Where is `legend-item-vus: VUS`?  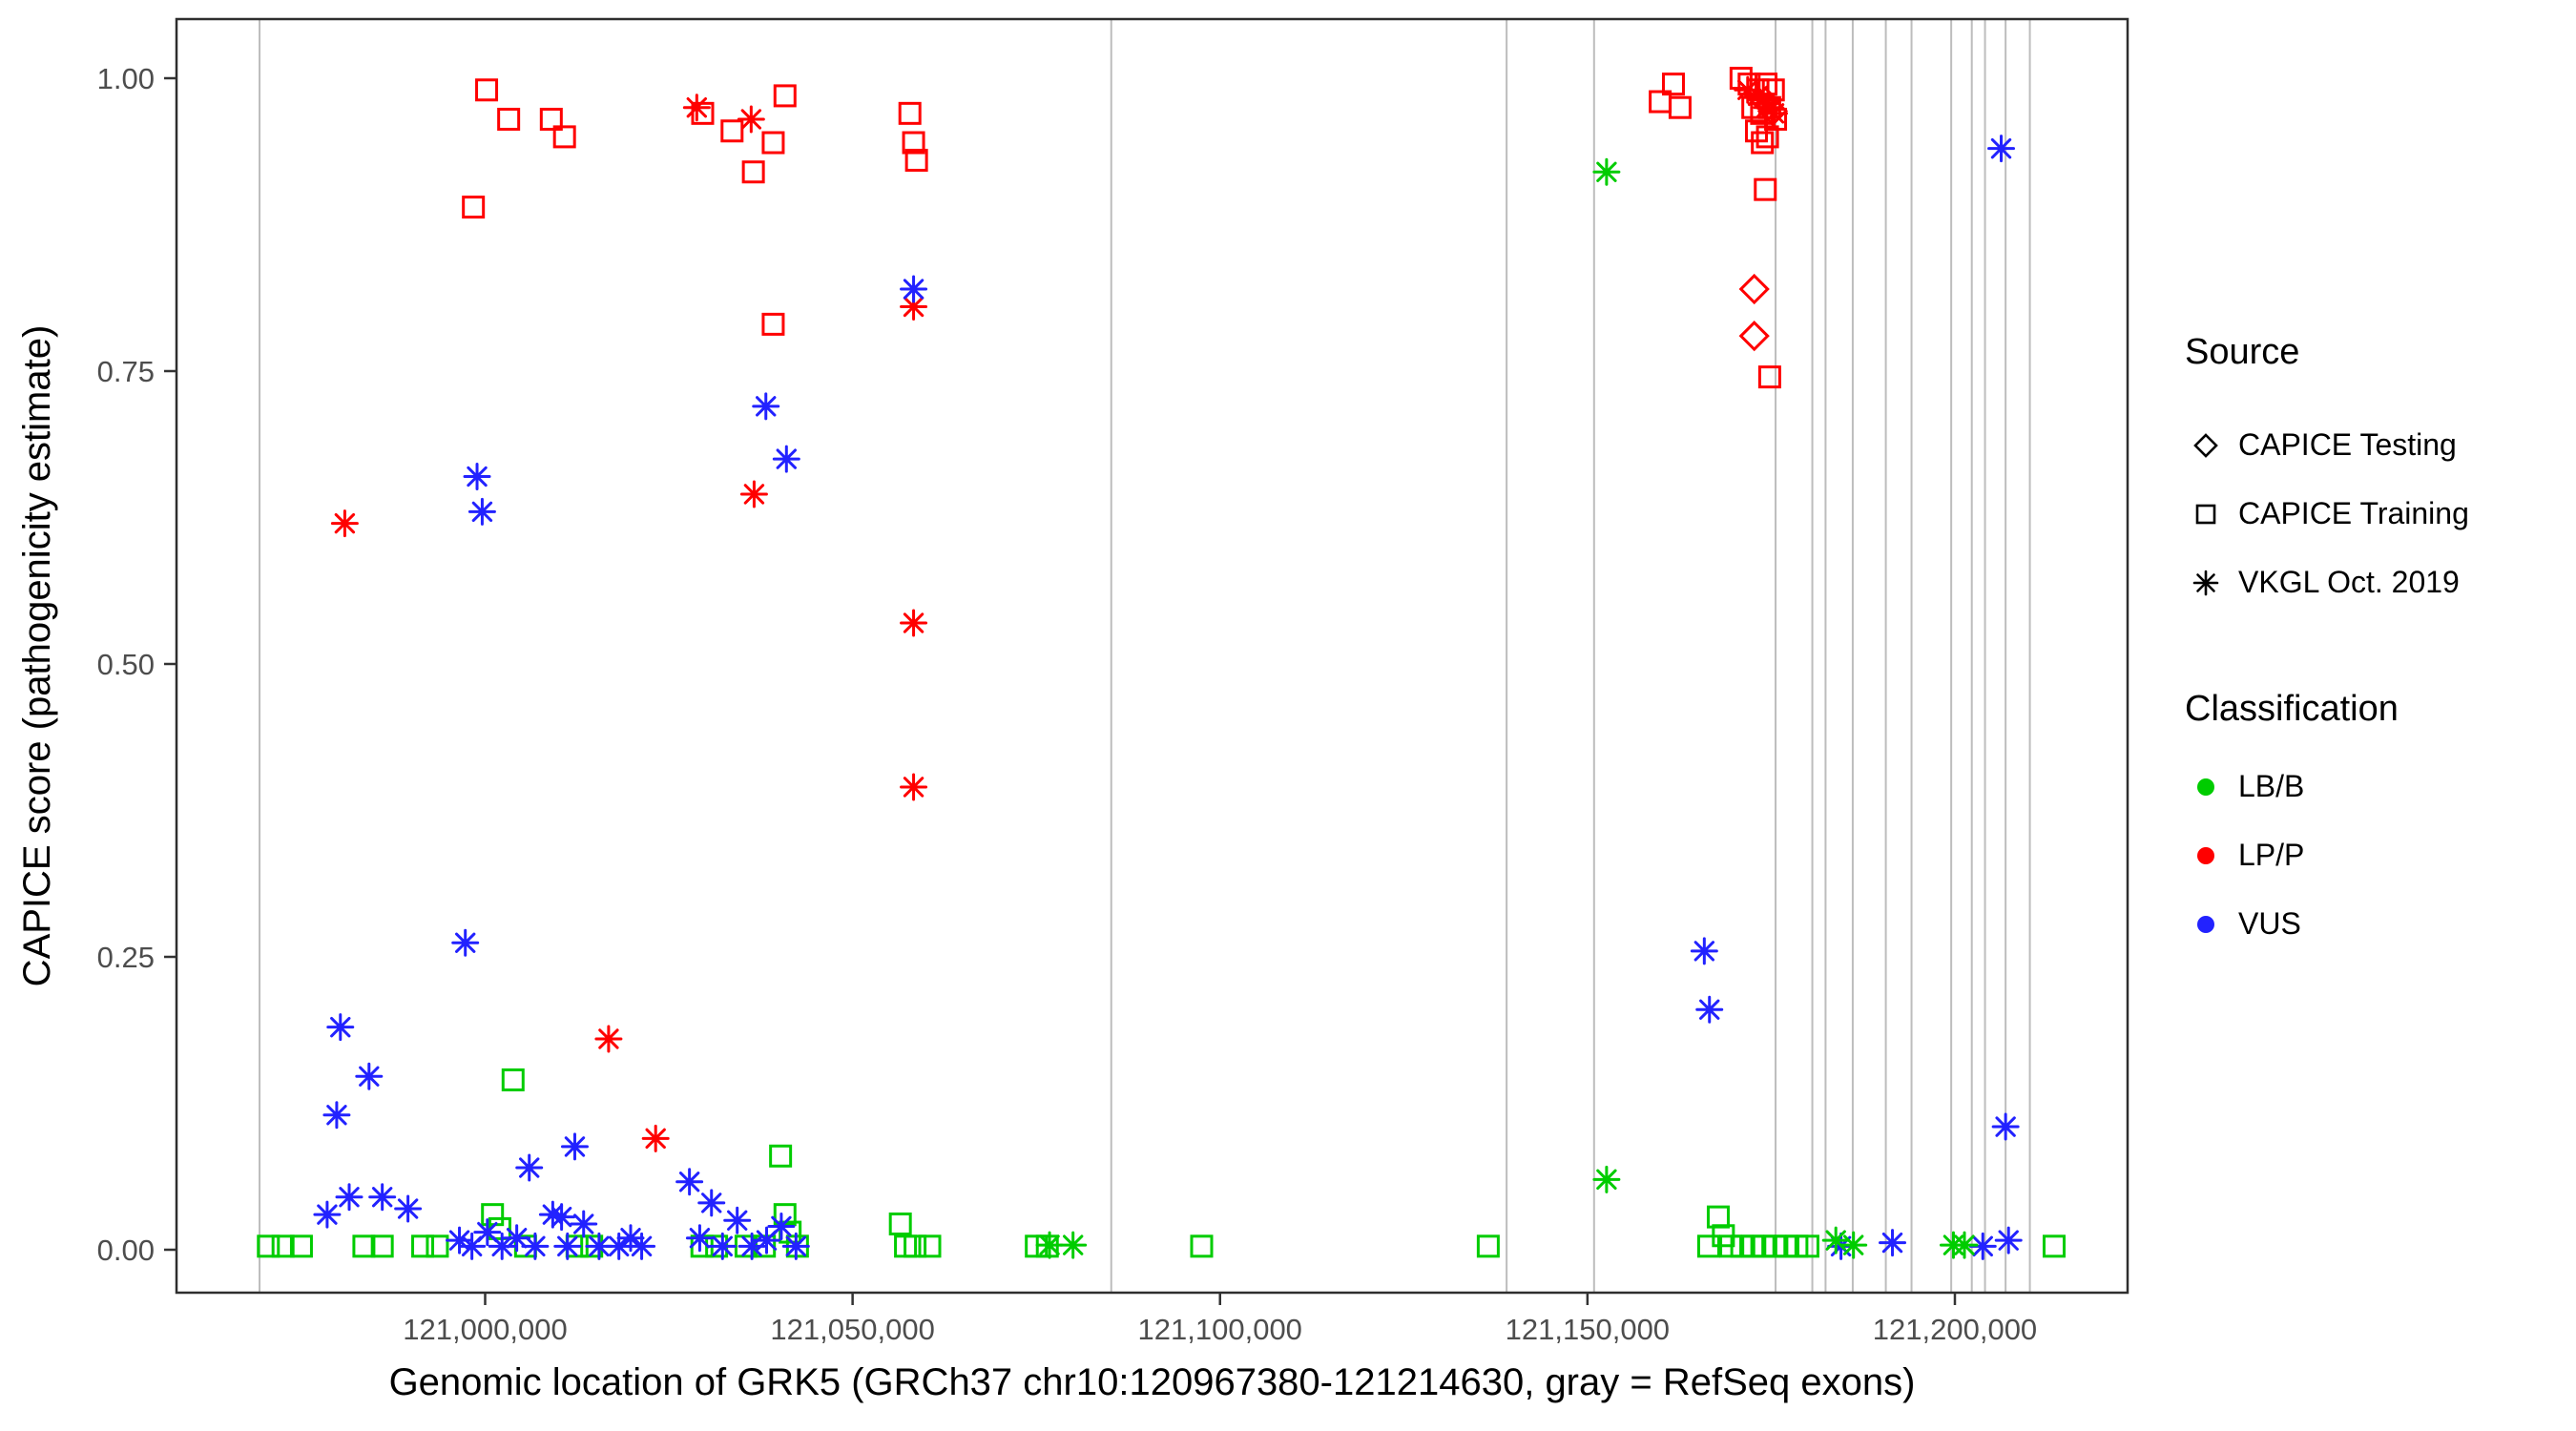 legend-item-vus: VUS is located at coordinates (2245, 924).